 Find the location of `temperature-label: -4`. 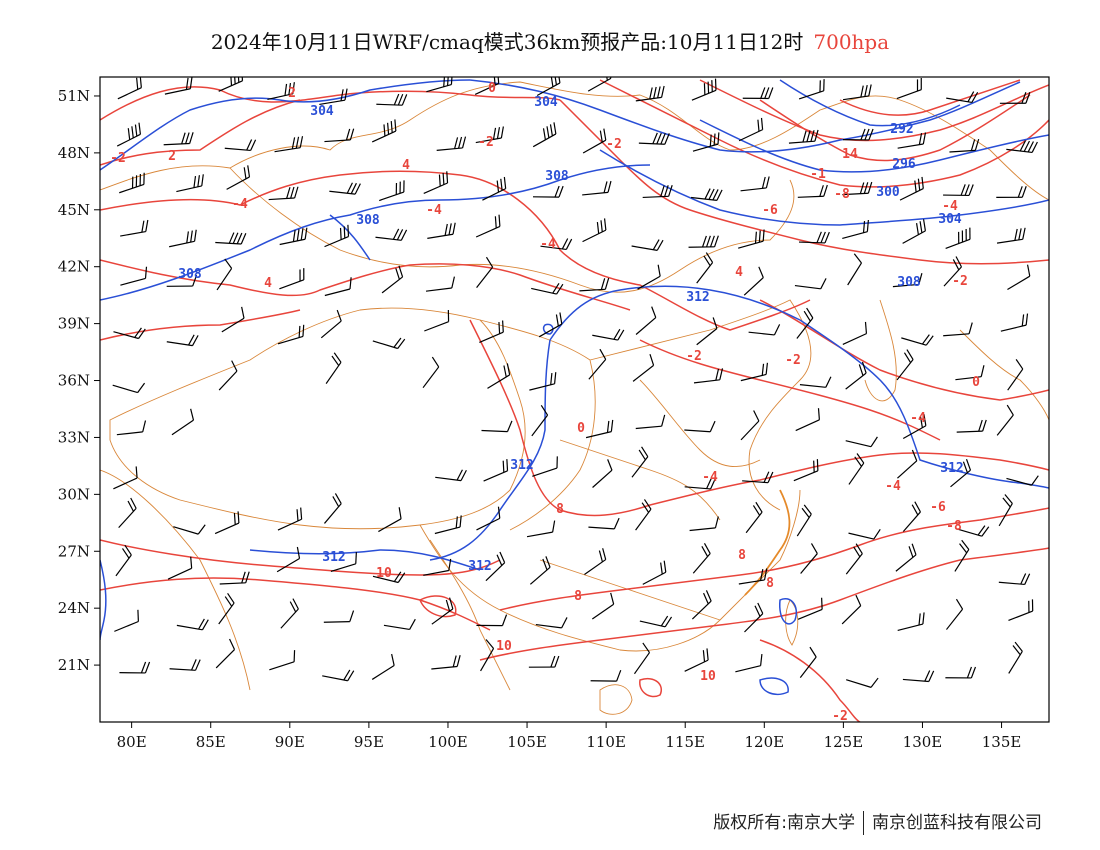

temperature-label: -4 is located at coordinates (918, 418).